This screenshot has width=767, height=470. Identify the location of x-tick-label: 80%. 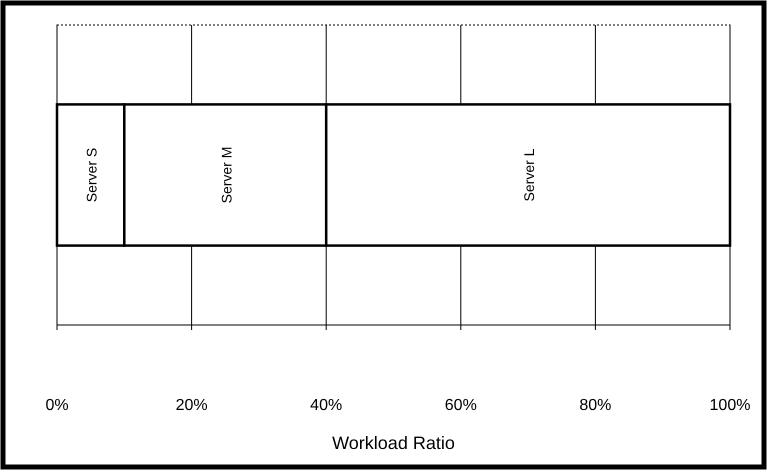
(595, 405).